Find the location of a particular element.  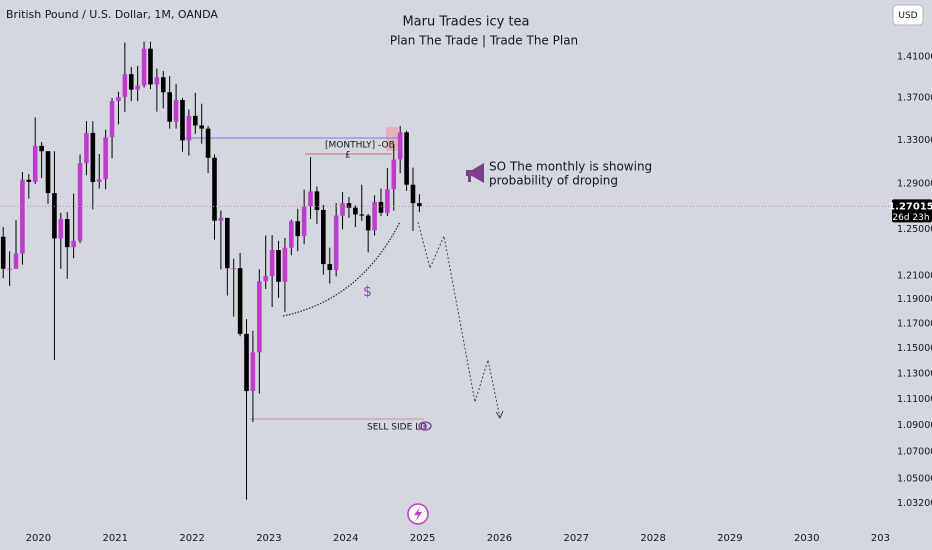

x-tick-label: 2029 is located at coordinates (729, 538).